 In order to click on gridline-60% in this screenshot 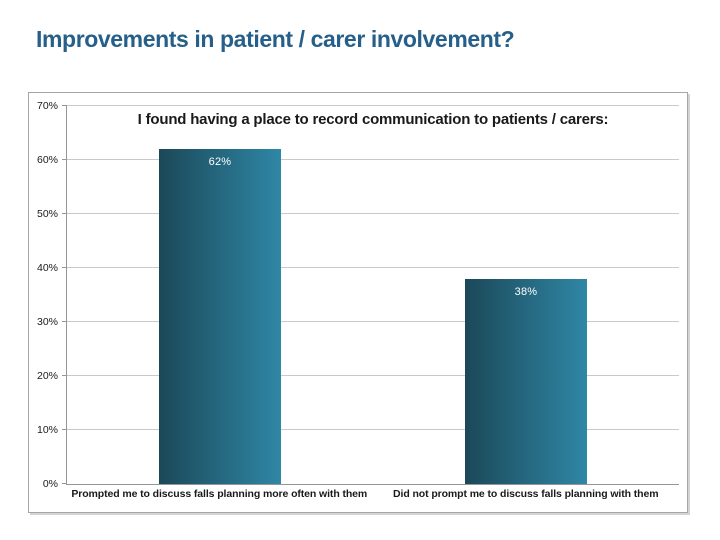, I will do `click(373, 159)`.